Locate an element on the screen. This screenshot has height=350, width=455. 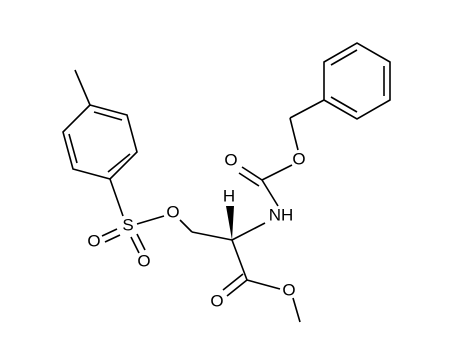
methyl-bond is located at coordinates (82, 87).